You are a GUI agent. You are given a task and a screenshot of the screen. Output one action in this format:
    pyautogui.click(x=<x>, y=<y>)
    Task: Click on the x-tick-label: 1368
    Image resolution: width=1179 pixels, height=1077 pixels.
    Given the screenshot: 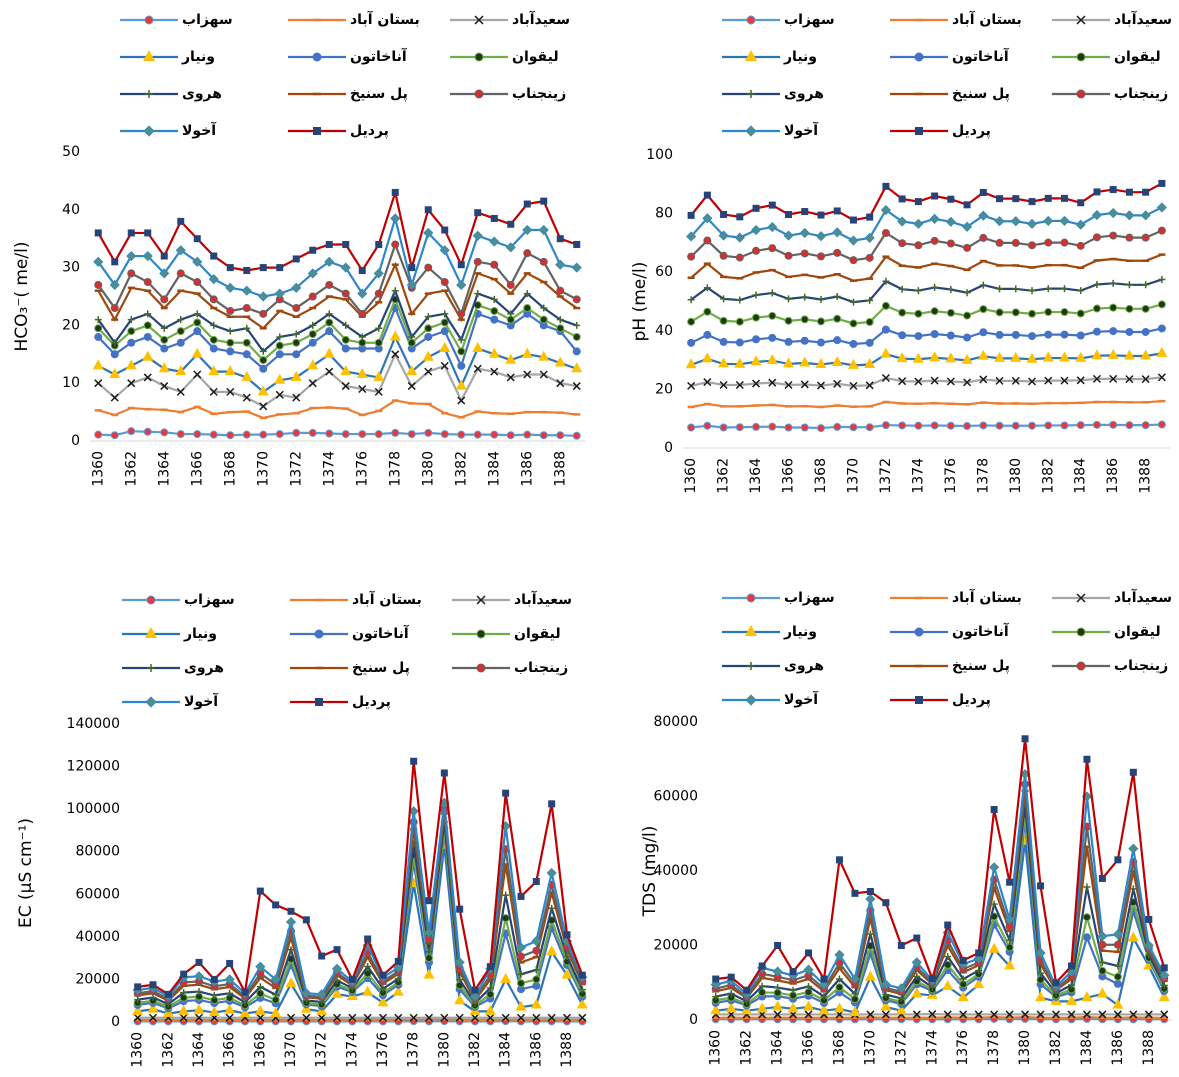 What is the action you would take?
    pyautogui.click(x=260, y=1050)
    